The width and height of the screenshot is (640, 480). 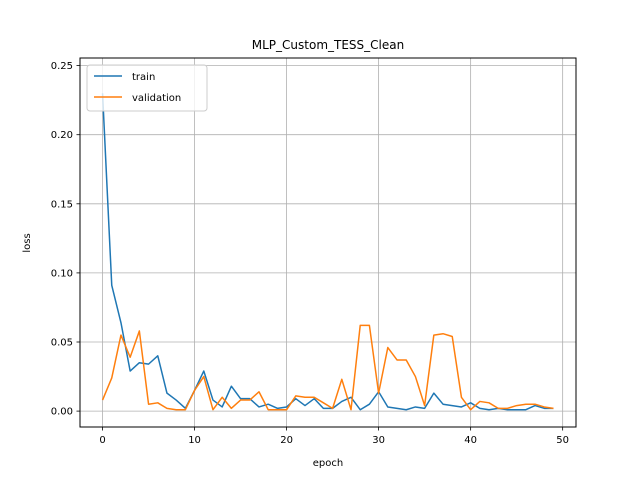 I want to click on y-tick-label: 0.00, so click(x=62, y=412).